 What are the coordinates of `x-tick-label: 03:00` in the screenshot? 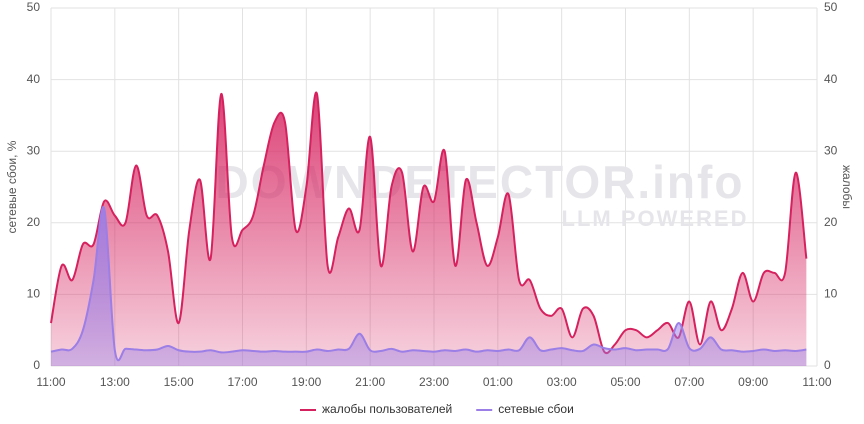 It's located at (562, 382).